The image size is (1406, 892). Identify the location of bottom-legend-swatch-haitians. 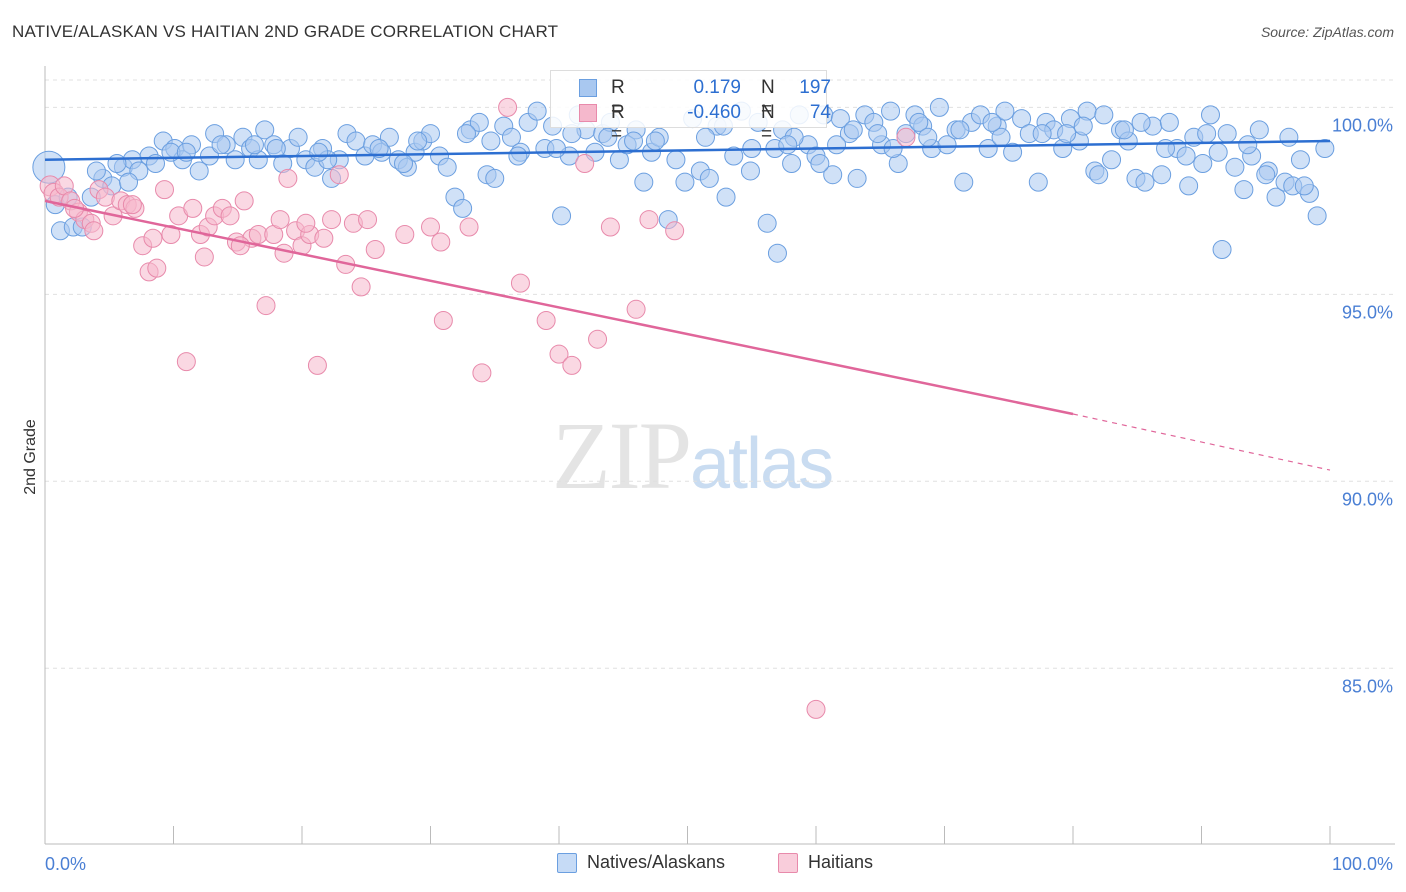
(788, 863).